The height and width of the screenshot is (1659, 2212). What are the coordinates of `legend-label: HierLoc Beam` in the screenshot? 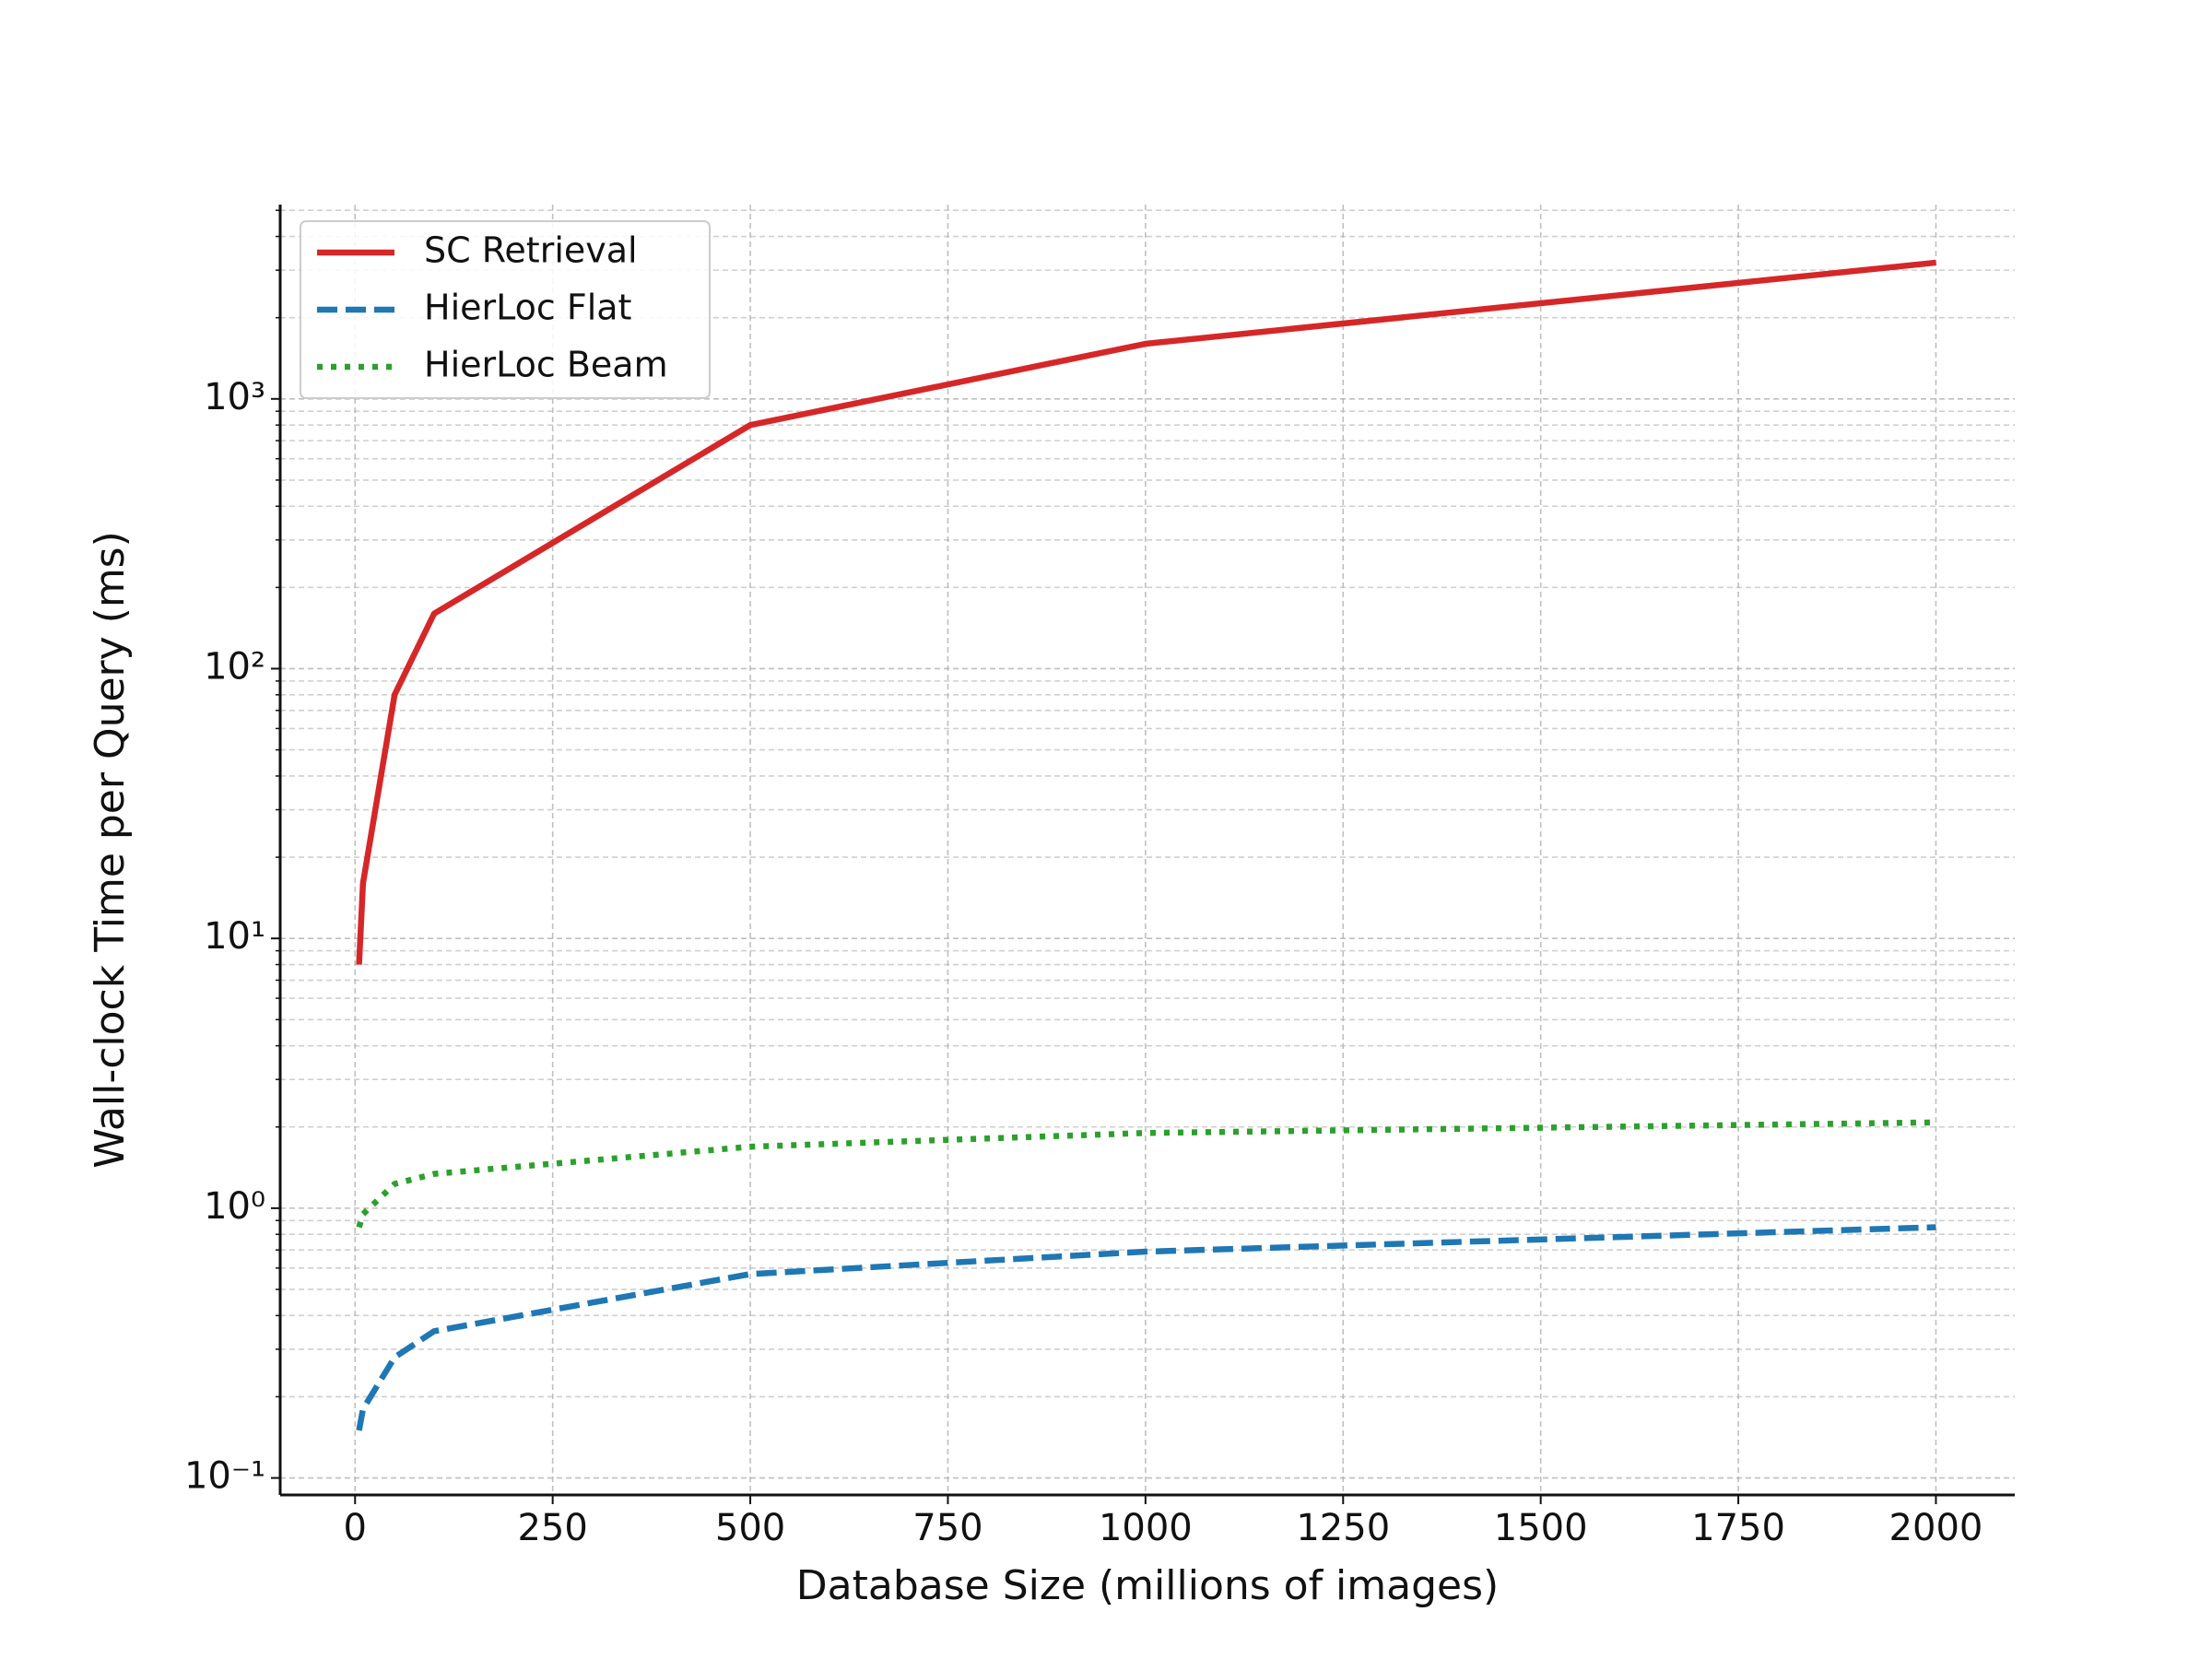 It's located at (546, 365).